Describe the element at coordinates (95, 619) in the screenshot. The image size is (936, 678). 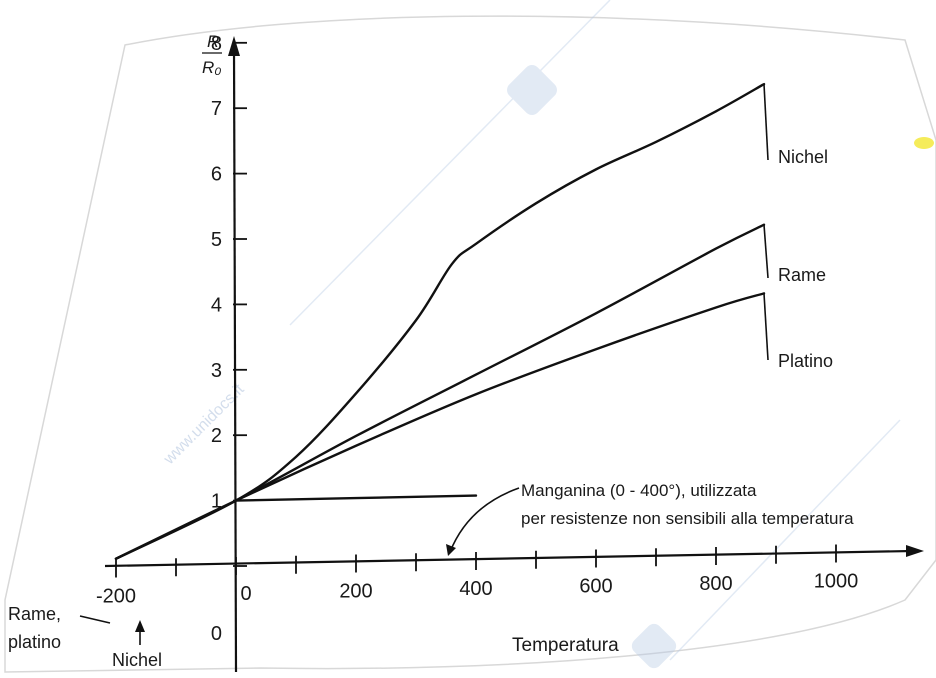
I see `annotation-rame-platino-arrow` at that location.